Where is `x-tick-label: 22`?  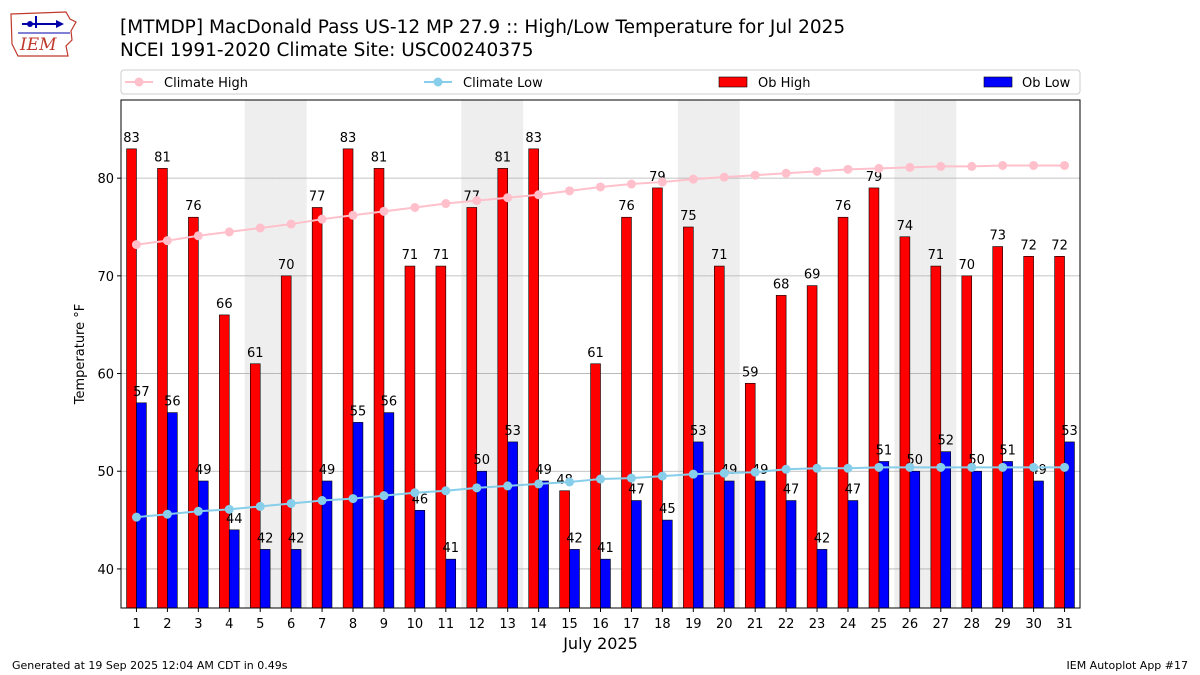 x-tick-label: 22 is located at coordinates (786, 624).